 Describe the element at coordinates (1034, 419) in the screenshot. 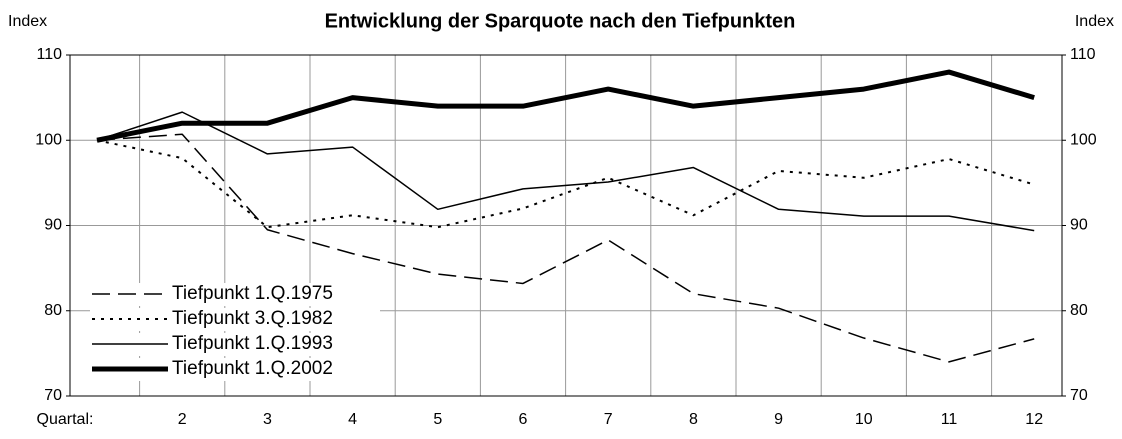

I see `x-tick-label: 12` at that location.